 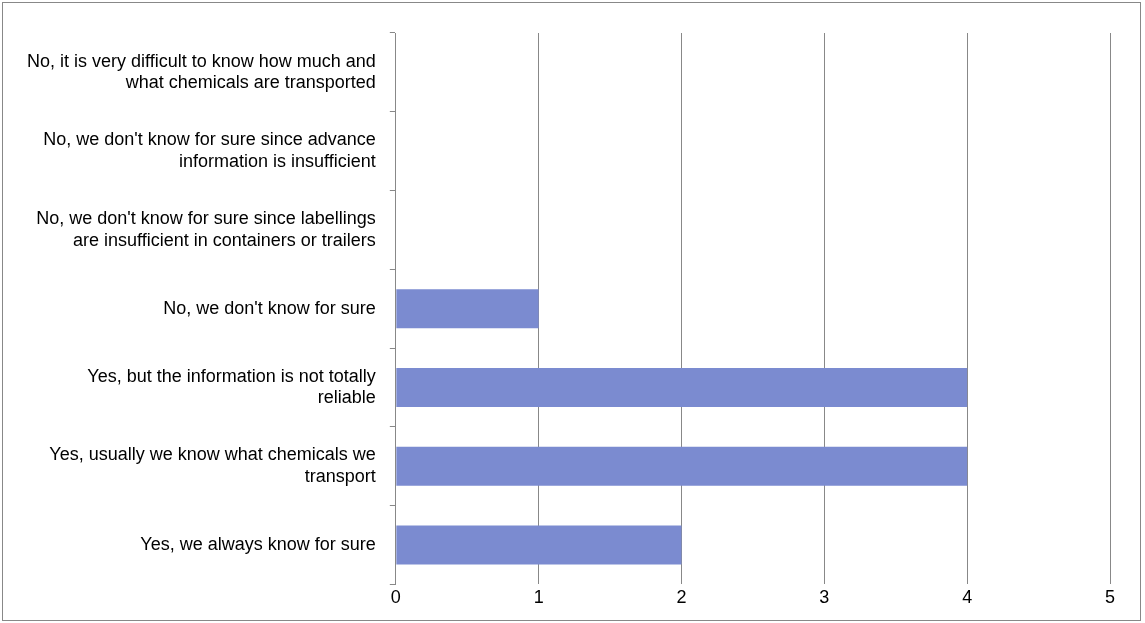 I want to click on y-tick-label: No, it is very difficult to know how much and what chemicals are transported, so click(x=201, y=71).